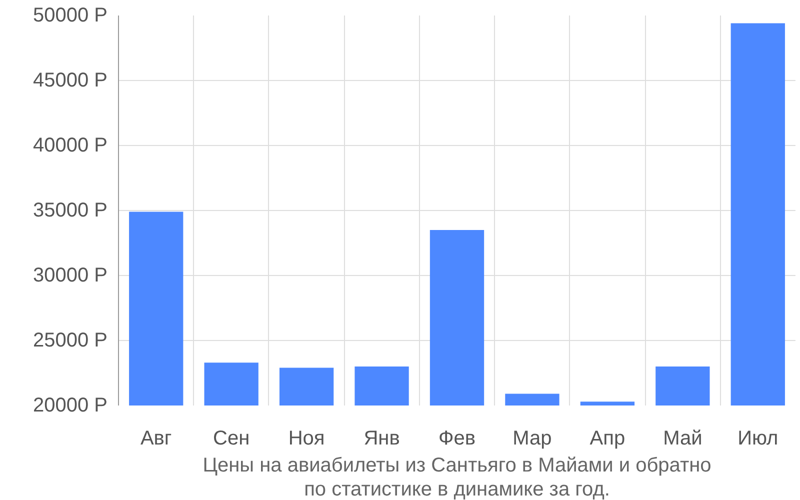 The image size is (800, 500). I want to click on y-tick-label: 30000 Р, so click(70, 275).